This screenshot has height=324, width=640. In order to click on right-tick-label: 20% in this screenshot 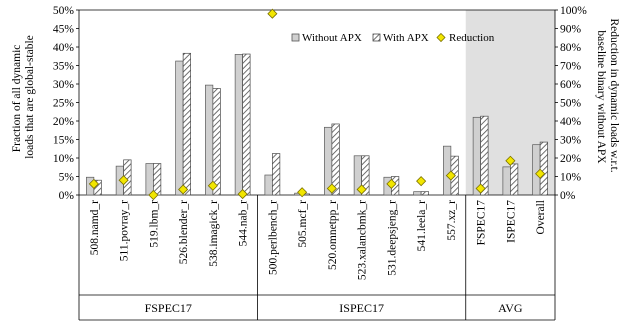, I will do `click(571, 159)`.